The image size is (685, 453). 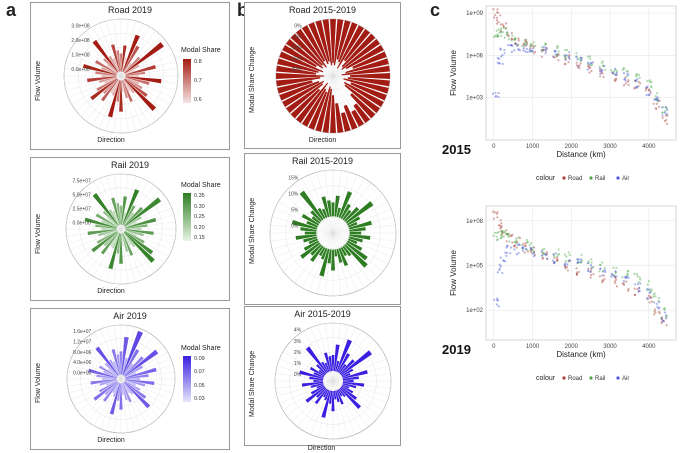 What do you see at coordinates (199, 385) in the screenshot?
I see `air2019-legend-tick: 0.05` at bounding box center [199, 385].